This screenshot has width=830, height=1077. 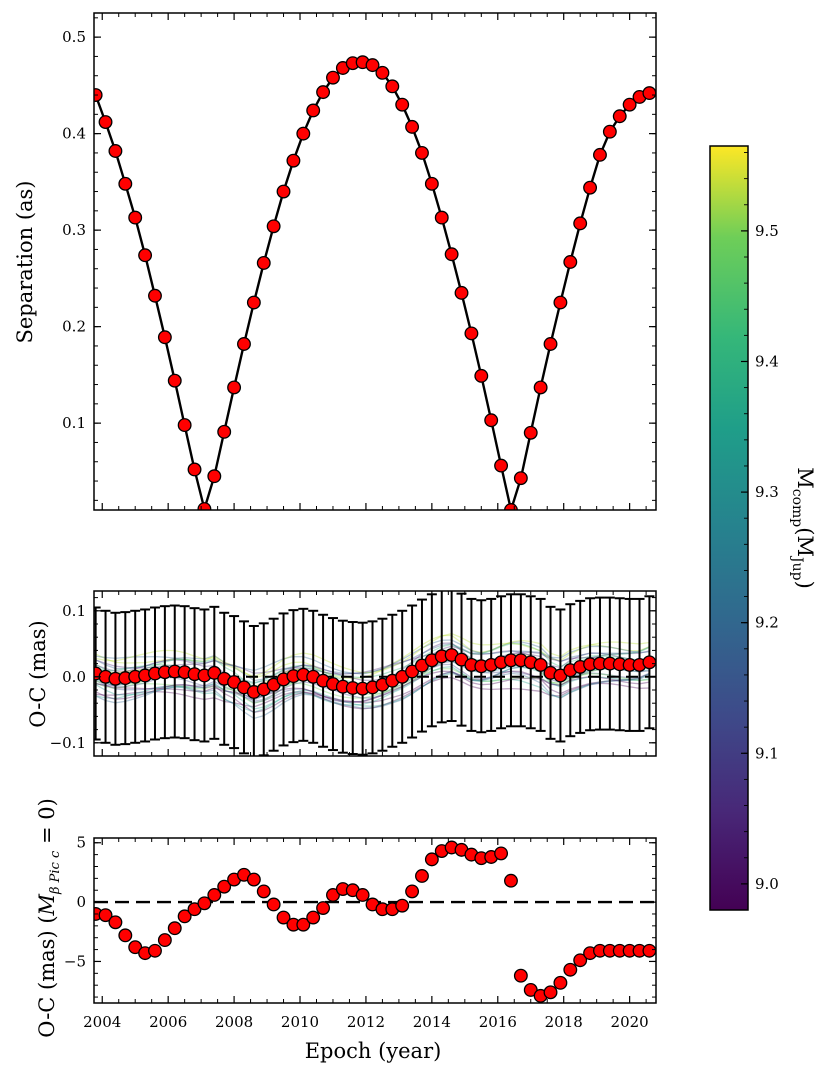 I want to click on x-tick-label: 2010, so click(x=300, y=1022).